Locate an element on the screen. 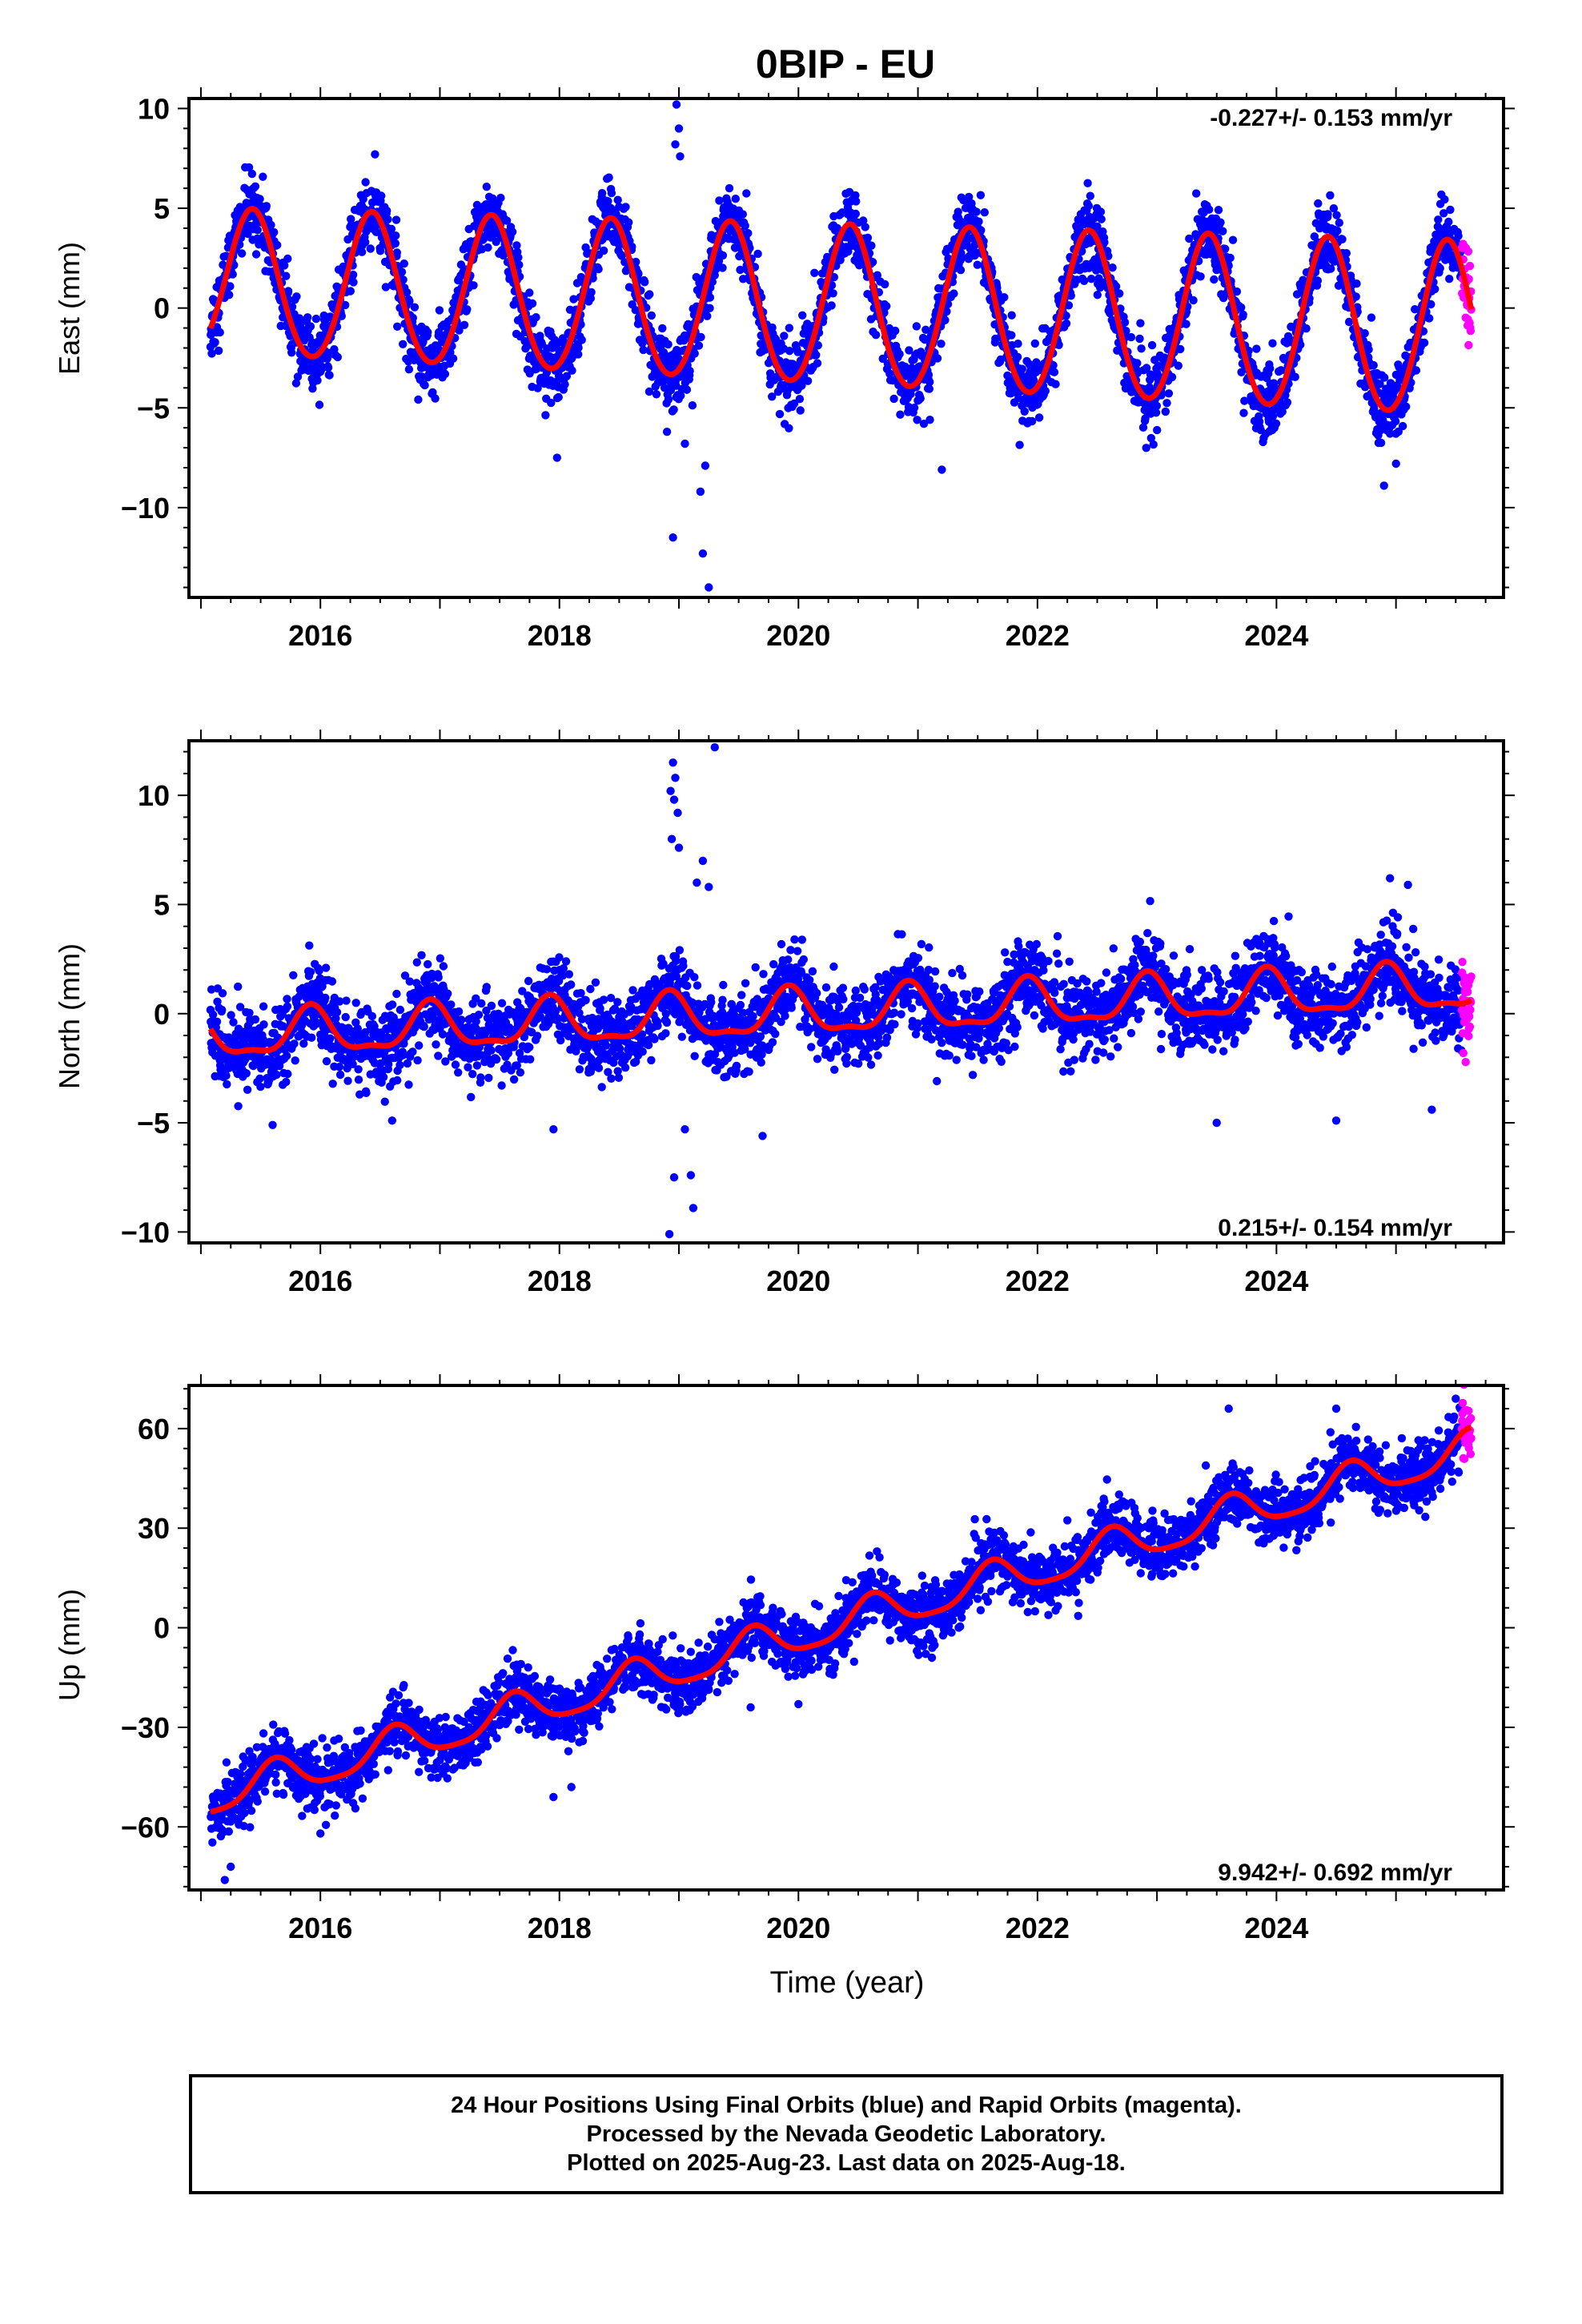 This screenshot has height=2324, width=1582. east-velocity-label: -0.227+/- 0.153 mm/yr is located at coordinates (1331, 118).